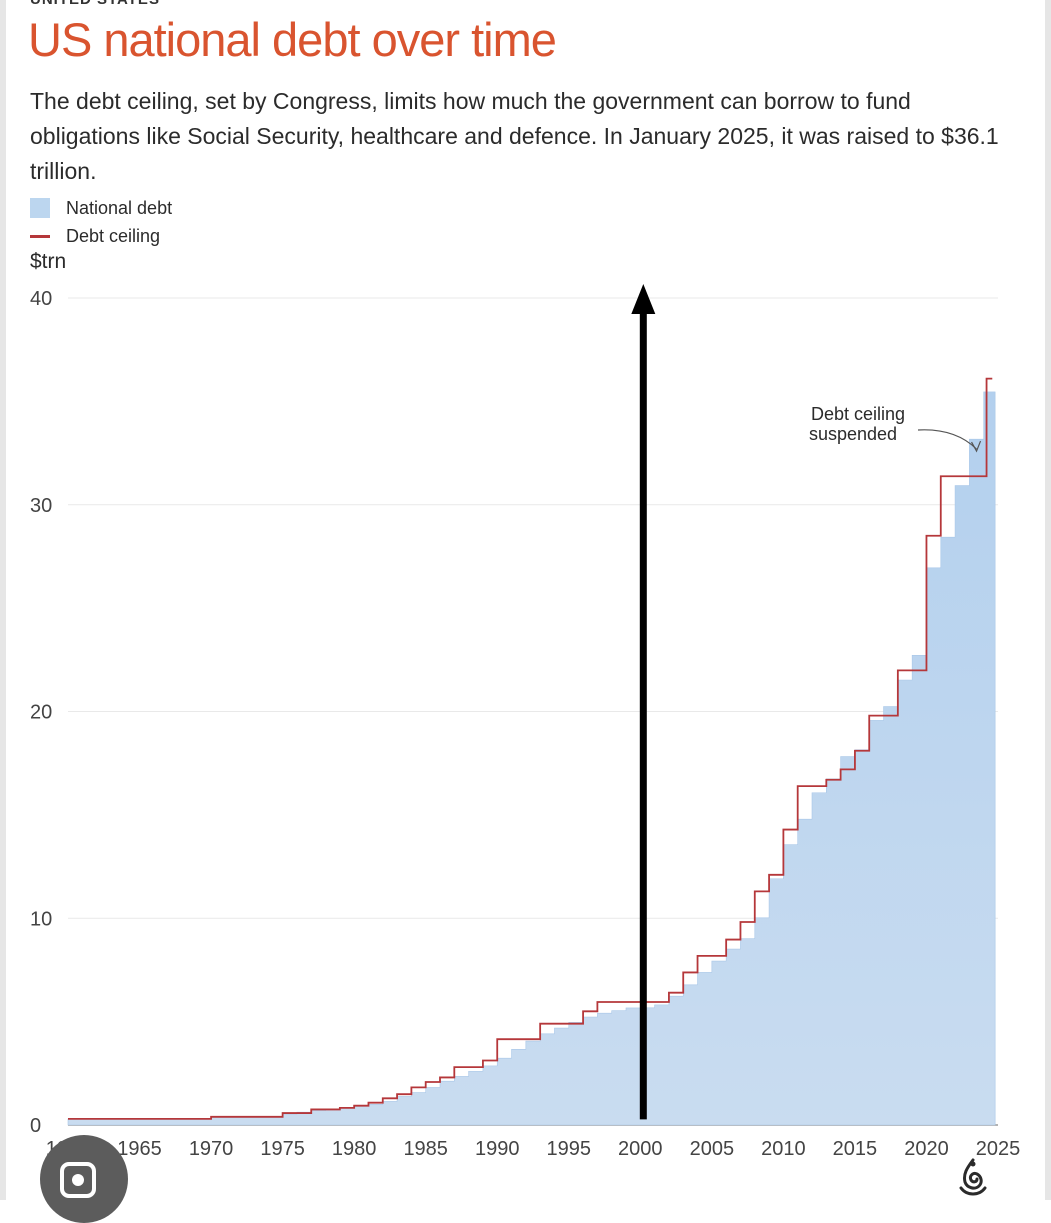  I want to click on x-tick-label-1975: 1975, so click(282, 1149).